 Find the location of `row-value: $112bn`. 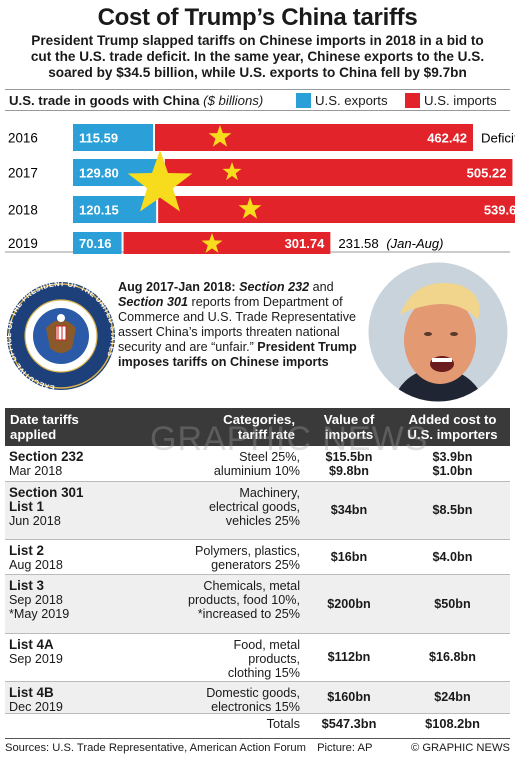

row-value: $112bn is located at coordinates (349, 657).